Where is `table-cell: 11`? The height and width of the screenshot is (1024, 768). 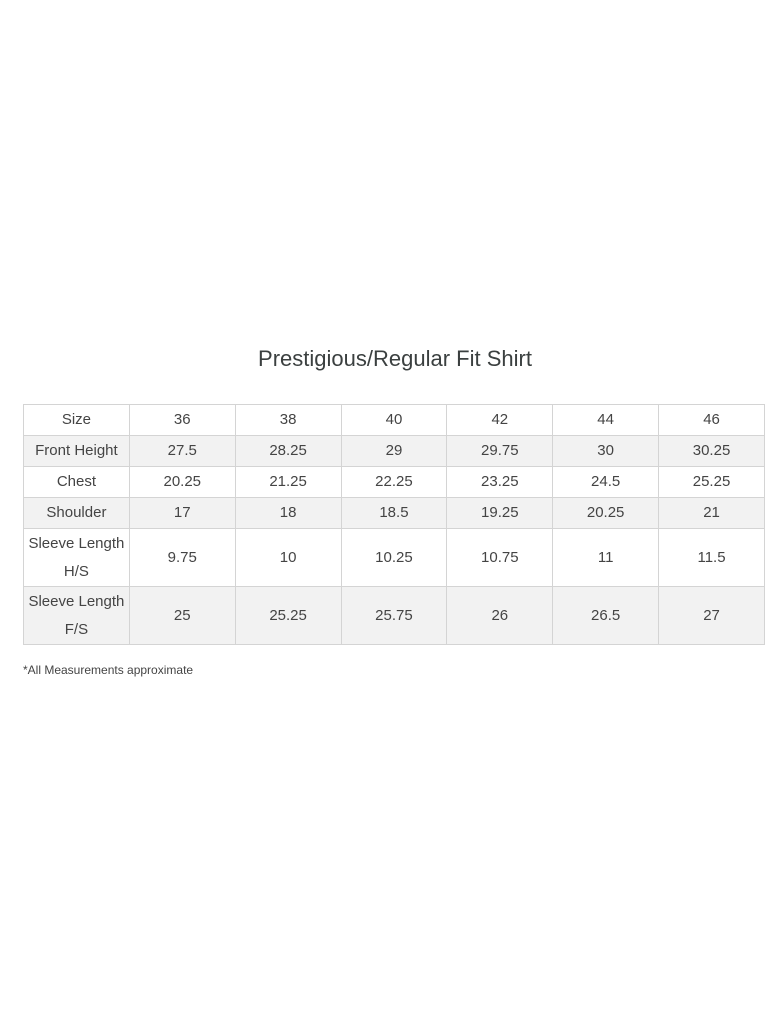 table-cell: 11 is located at coordinates (606, 557).